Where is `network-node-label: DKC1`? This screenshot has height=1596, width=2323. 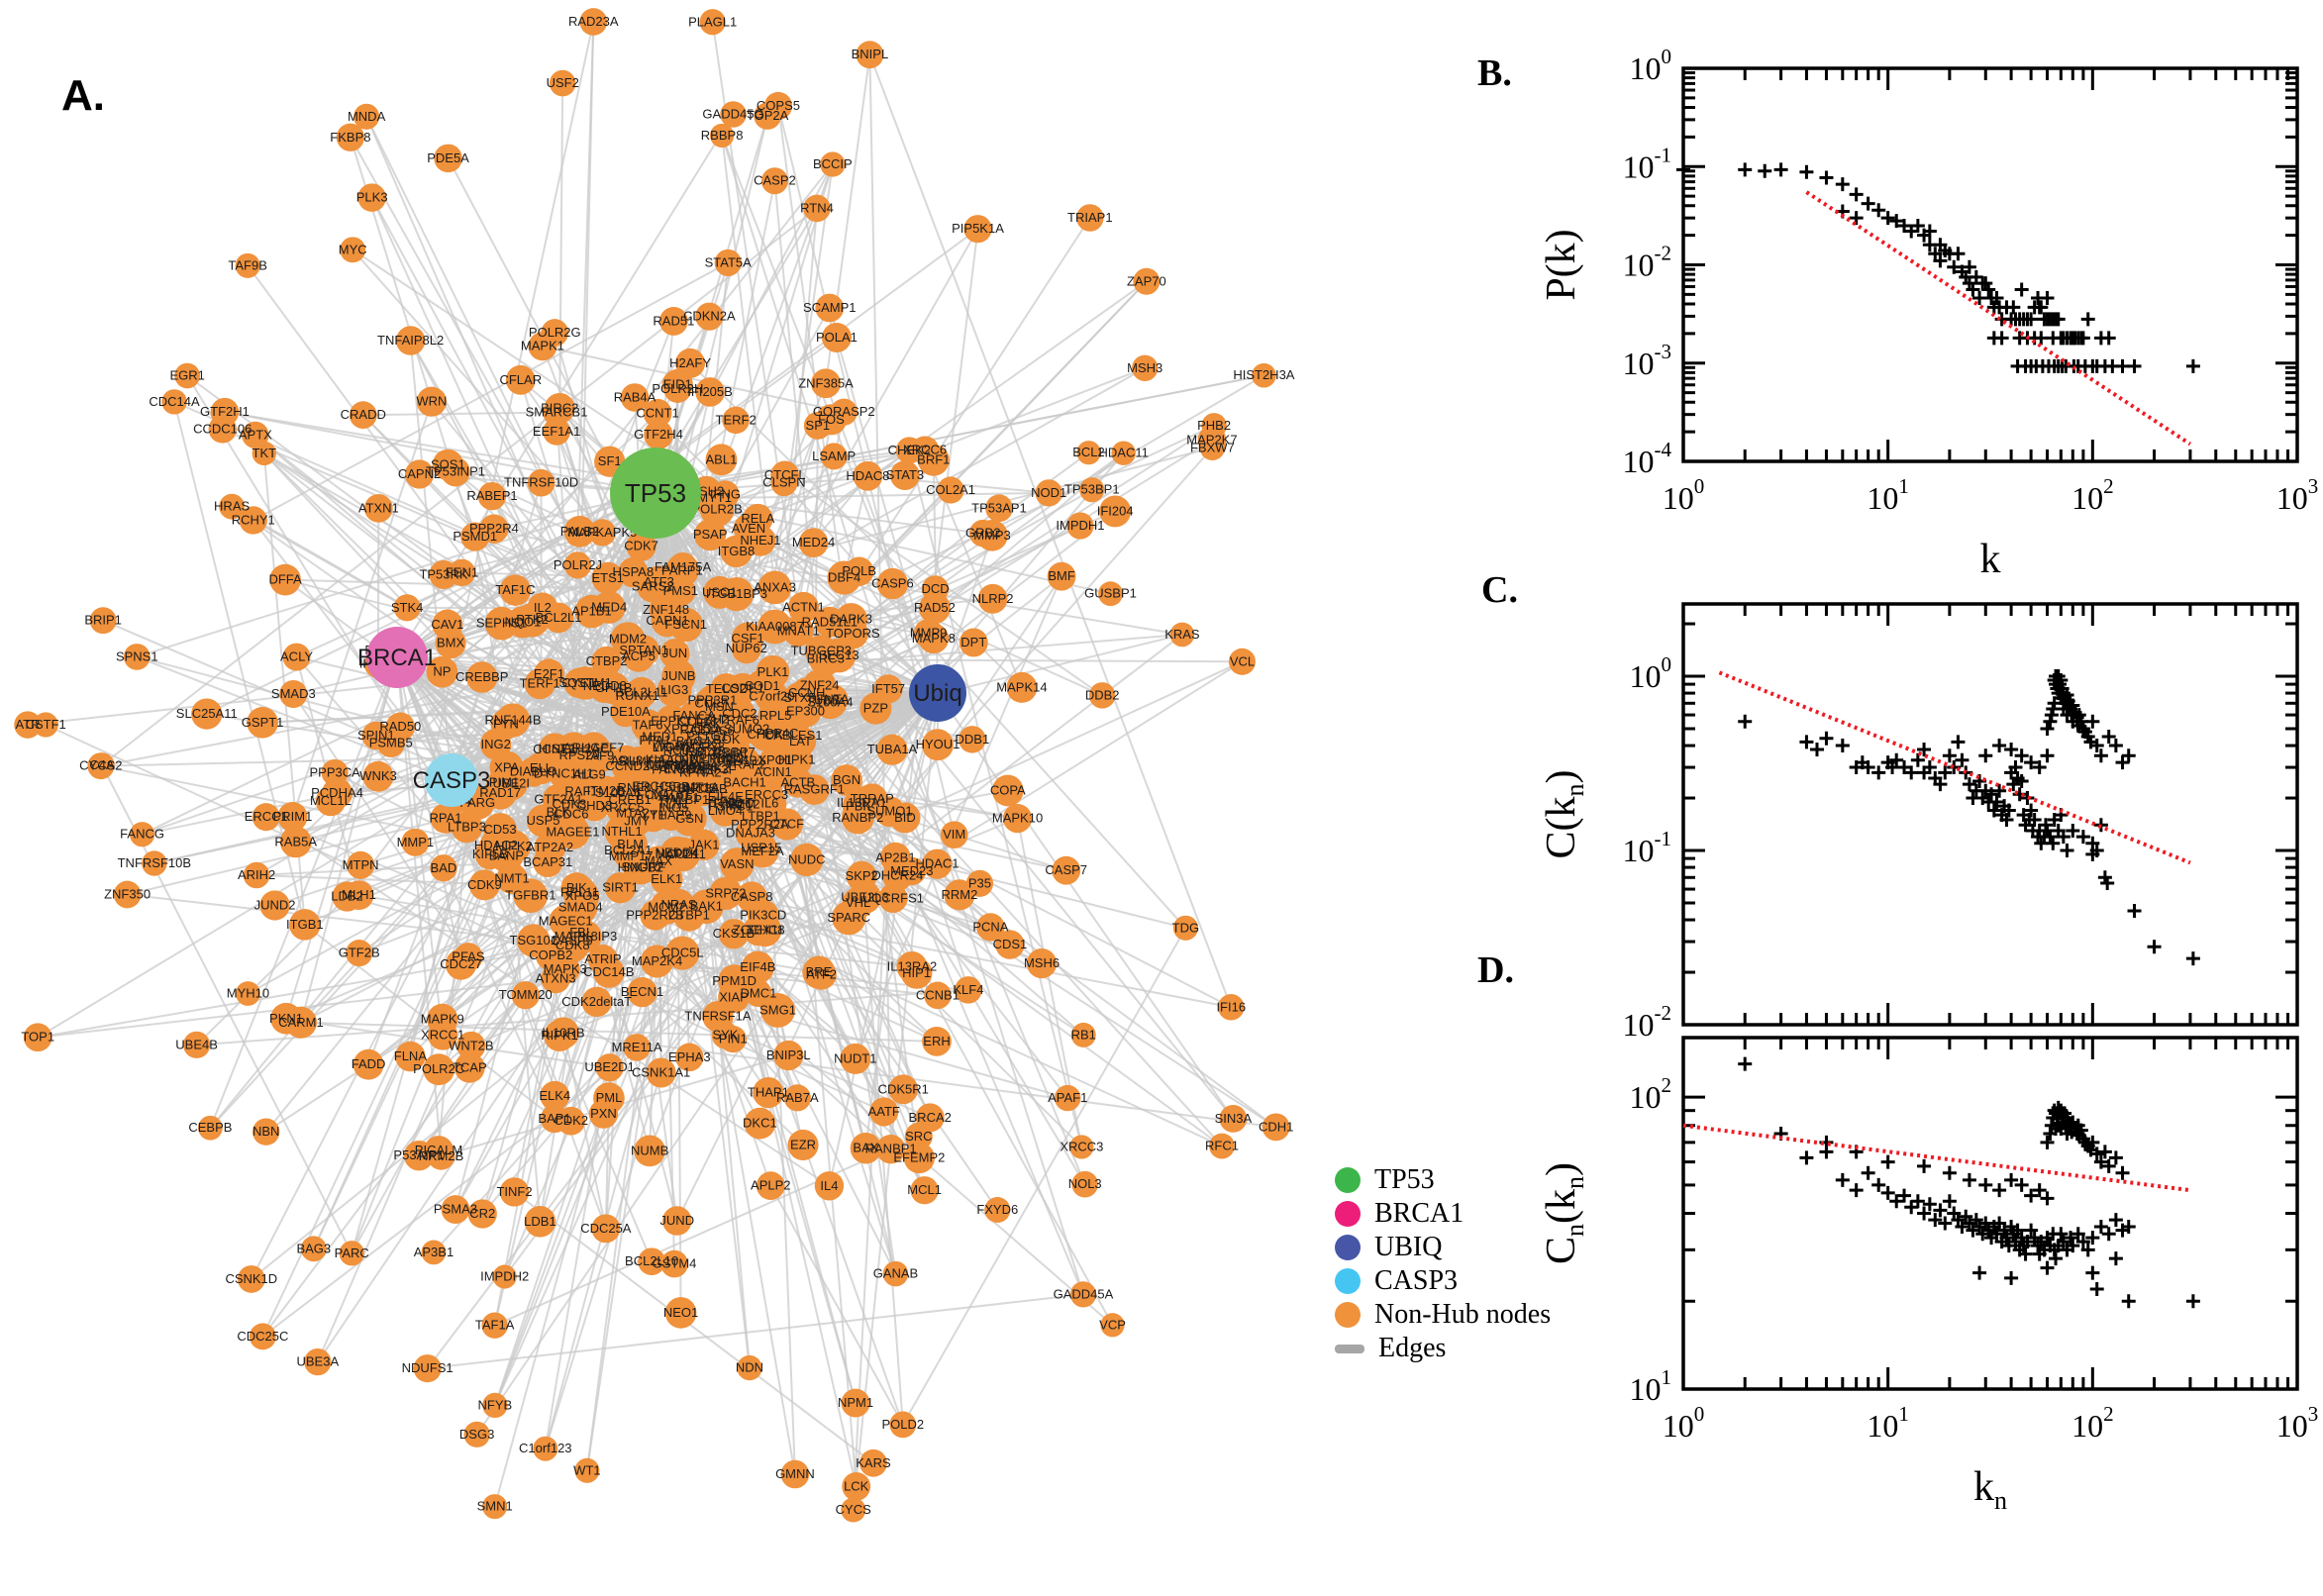
network-node-label: DKC1 is located at coordinates (760, 1123).